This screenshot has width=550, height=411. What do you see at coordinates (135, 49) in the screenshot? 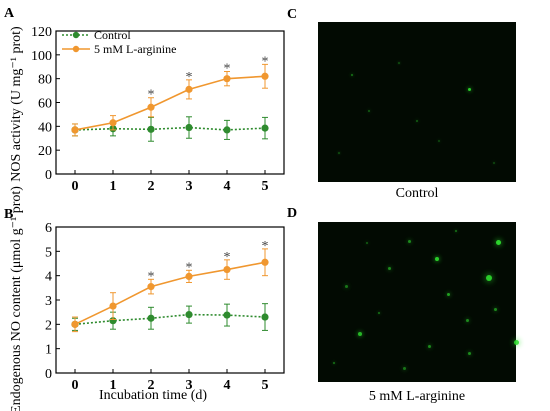
I see `legend-treatment-label: 5 mM L-arginine` at bounding box center [135, 49].